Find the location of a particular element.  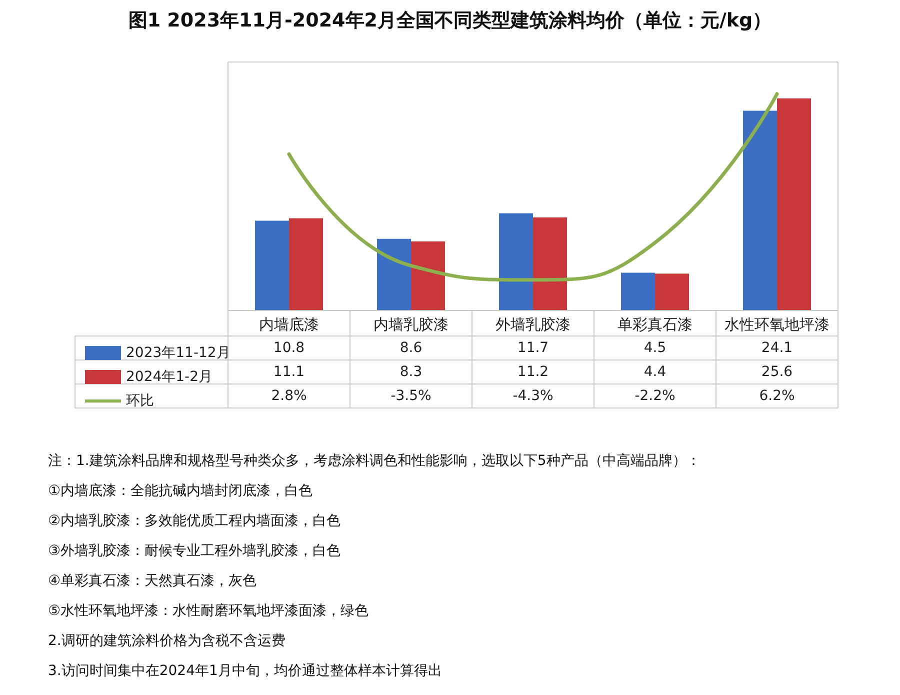

legend-label: 环比 is located at coordinates (140, 401).